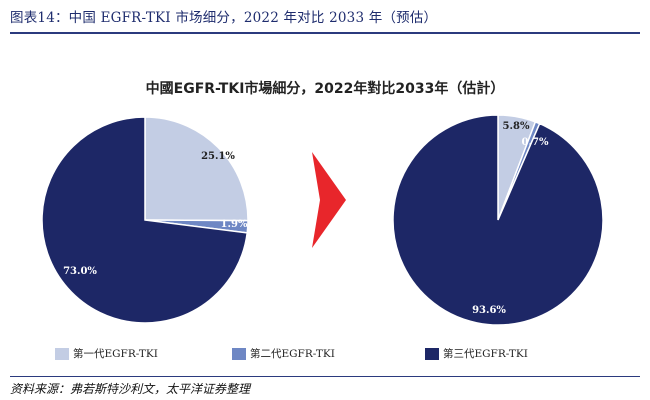  Describe the element at coordinates (292, 354) in the screenshot. I see `legend-label-gen2: 第二代EGFR-TKI` at that location.